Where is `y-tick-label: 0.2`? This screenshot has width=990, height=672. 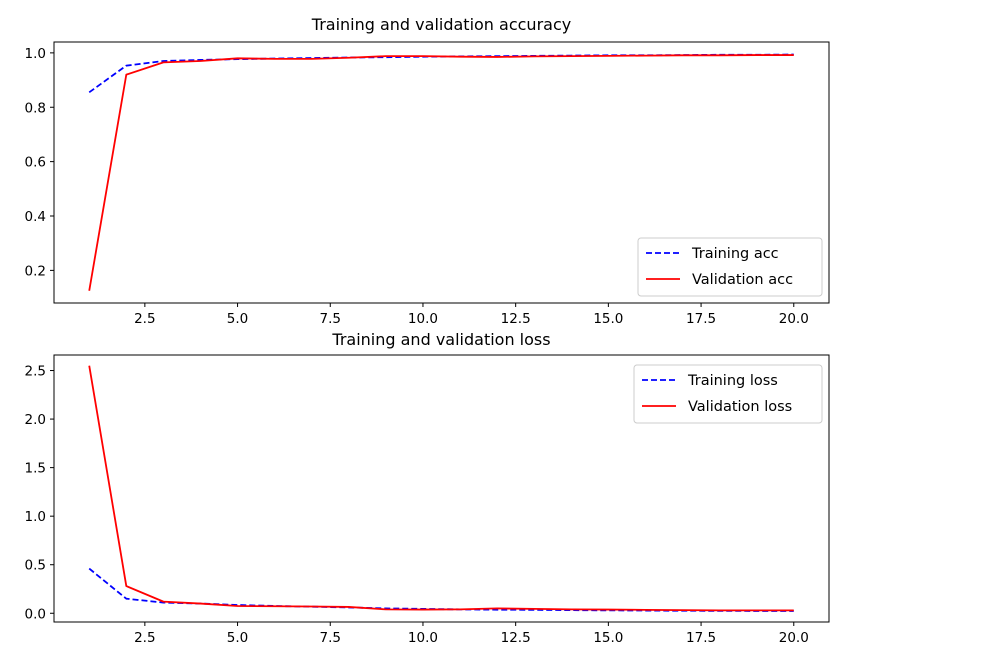
y-tick-label: 0.2 is located at coordinates (35, 271).